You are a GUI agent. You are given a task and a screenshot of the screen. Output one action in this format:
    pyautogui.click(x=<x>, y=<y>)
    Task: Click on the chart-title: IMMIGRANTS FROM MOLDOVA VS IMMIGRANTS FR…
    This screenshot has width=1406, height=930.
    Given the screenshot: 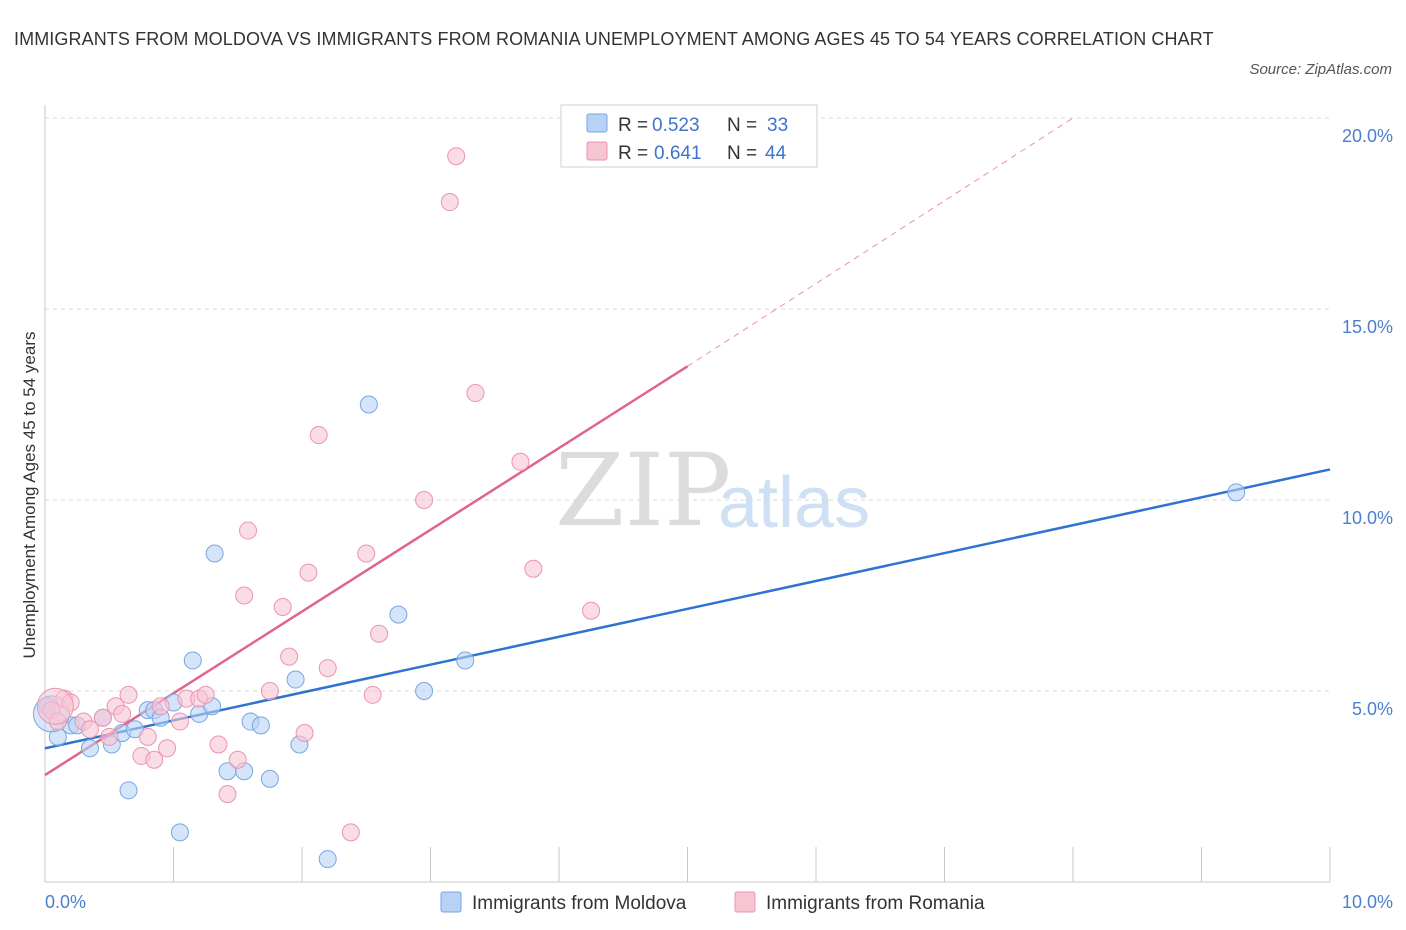 What is the action you would take?
    pyautogui.click(x=614, y=39)
    